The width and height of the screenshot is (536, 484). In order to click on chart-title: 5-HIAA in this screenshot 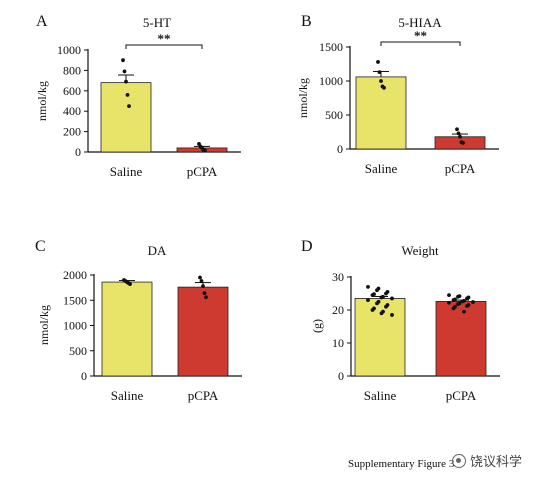, I will do `click(420, 22)`.